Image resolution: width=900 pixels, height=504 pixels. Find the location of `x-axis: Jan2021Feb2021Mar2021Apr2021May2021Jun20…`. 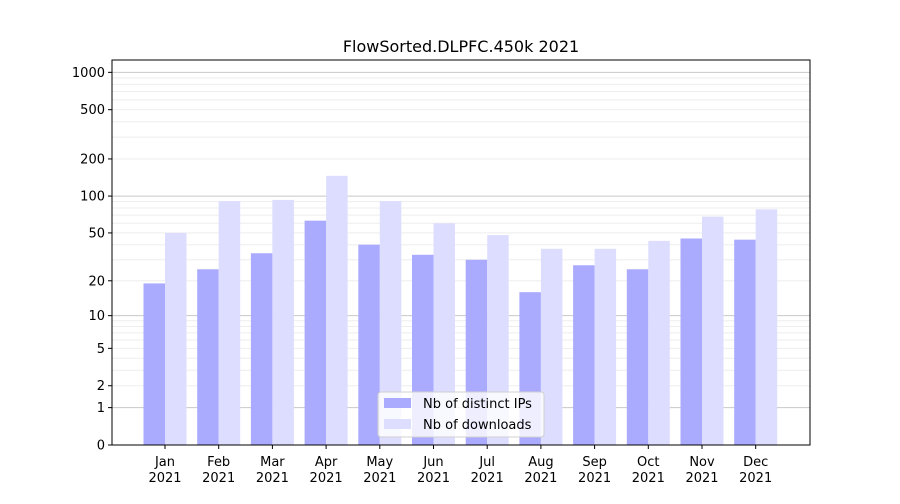

x-axis: Jan2021Feb2021Mar2021Apr2021May2021Jun20… is located at coordinates (460, 465).